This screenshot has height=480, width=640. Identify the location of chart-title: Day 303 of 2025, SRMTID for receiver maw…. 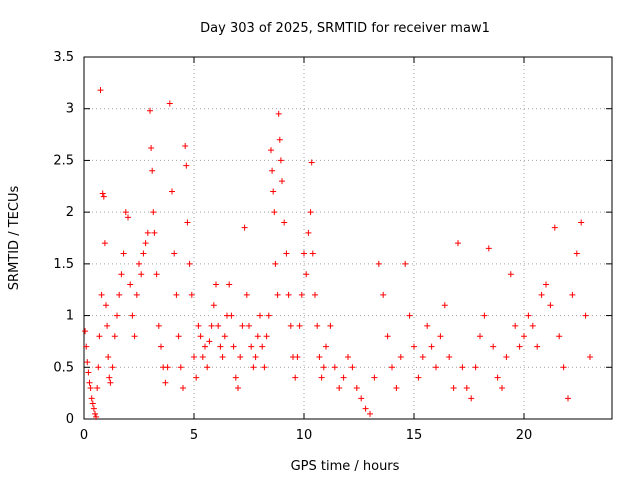
(345, 28).